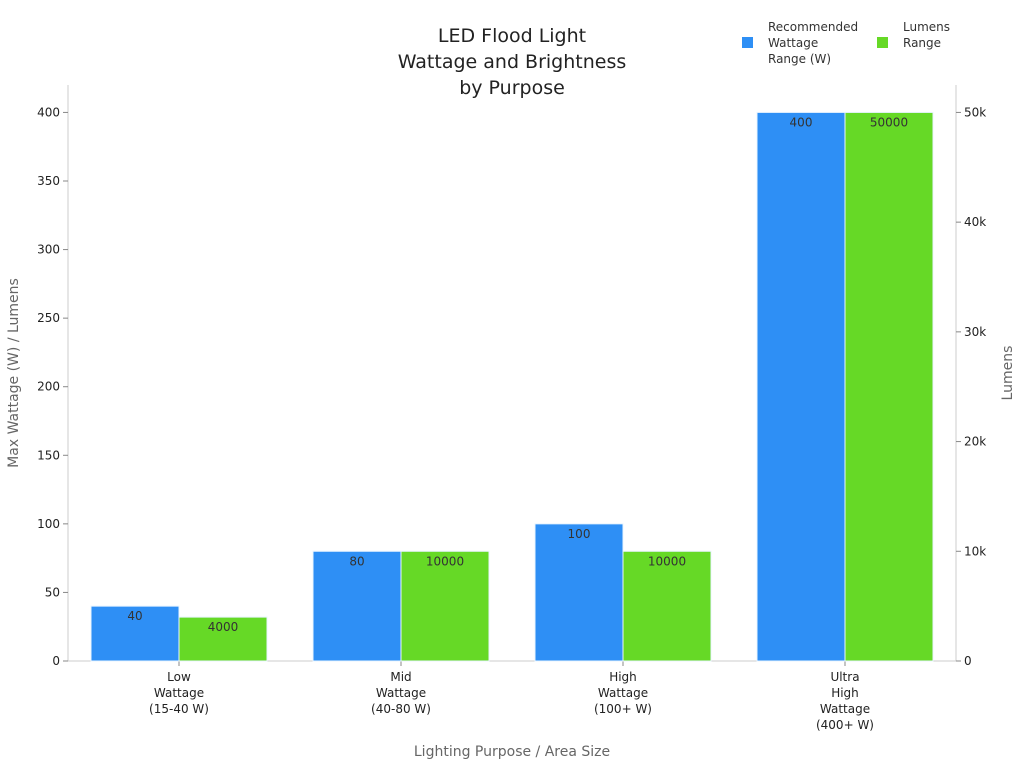 The image size is (1024, 768). I want to click on y-tick-label: 300, so click(48, 250).